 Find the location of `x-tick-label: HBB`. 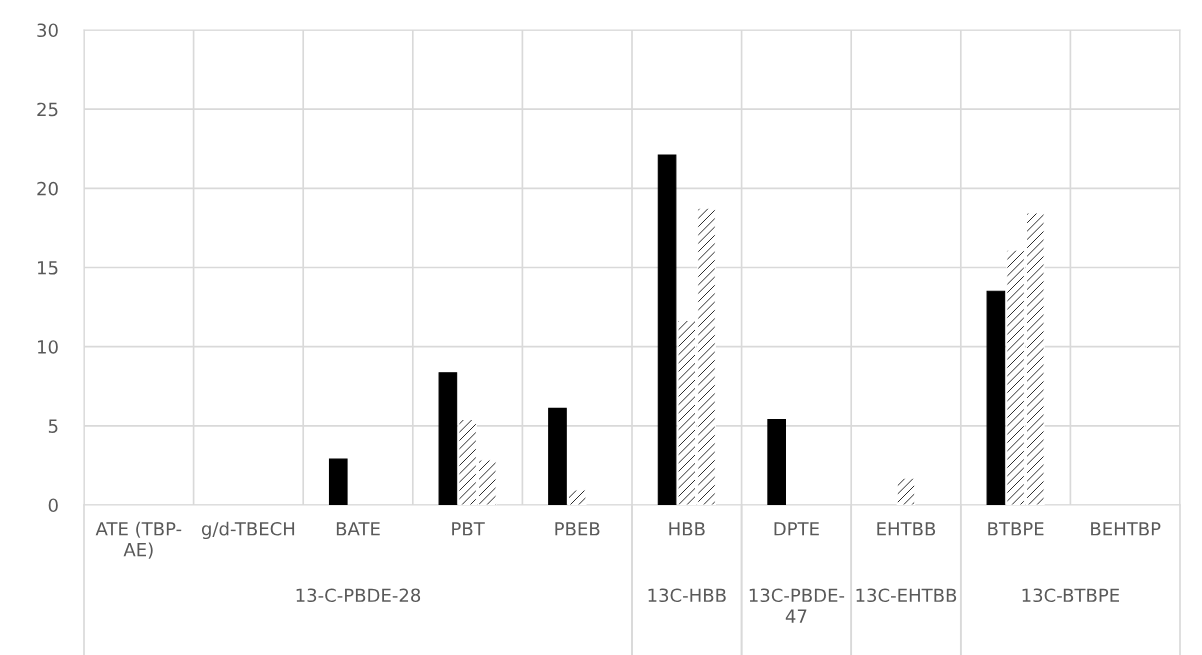

x-tick-label: HBB is located at coordinates (687, 529).